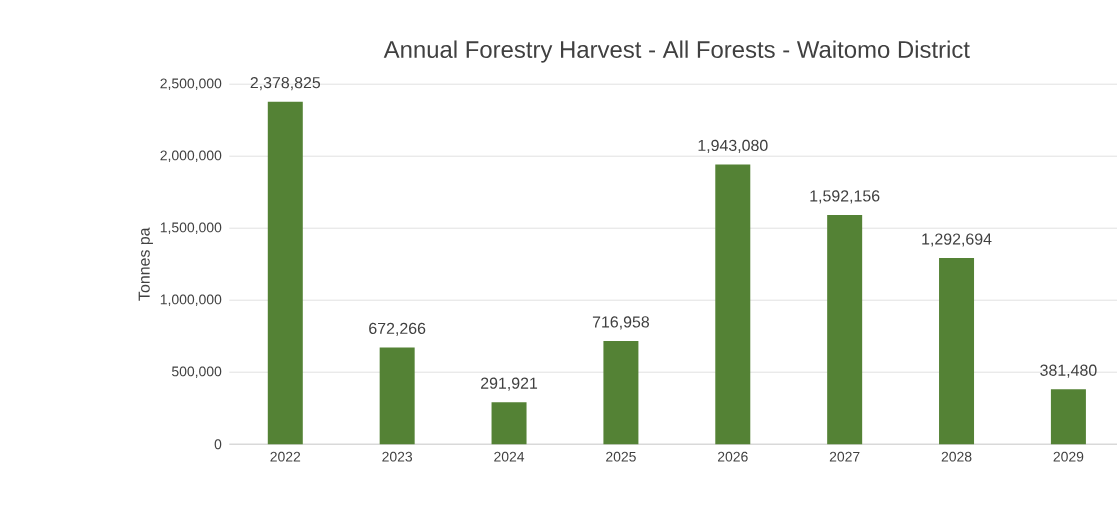 This screenshot has width=1117, height=522. What do you see at coordinates (1068, 371) in the screenshot?
I see `data-label: 381,480` at bounding box center [1068, 371].